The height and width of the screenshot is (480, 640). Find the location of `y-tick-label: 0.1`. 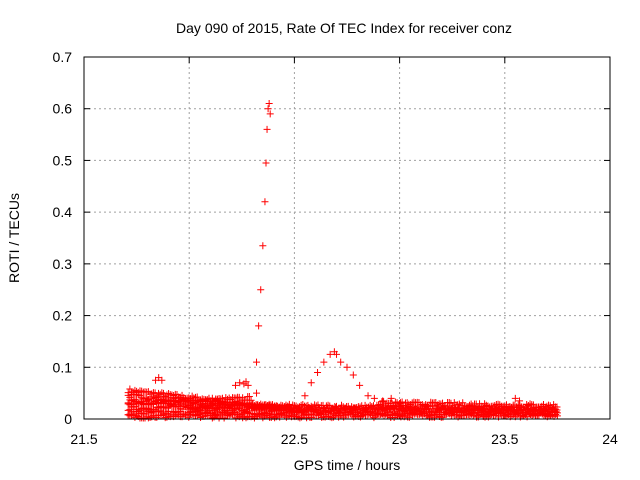

y-tick-label: 0.1 is located at coordinates (63, 367).